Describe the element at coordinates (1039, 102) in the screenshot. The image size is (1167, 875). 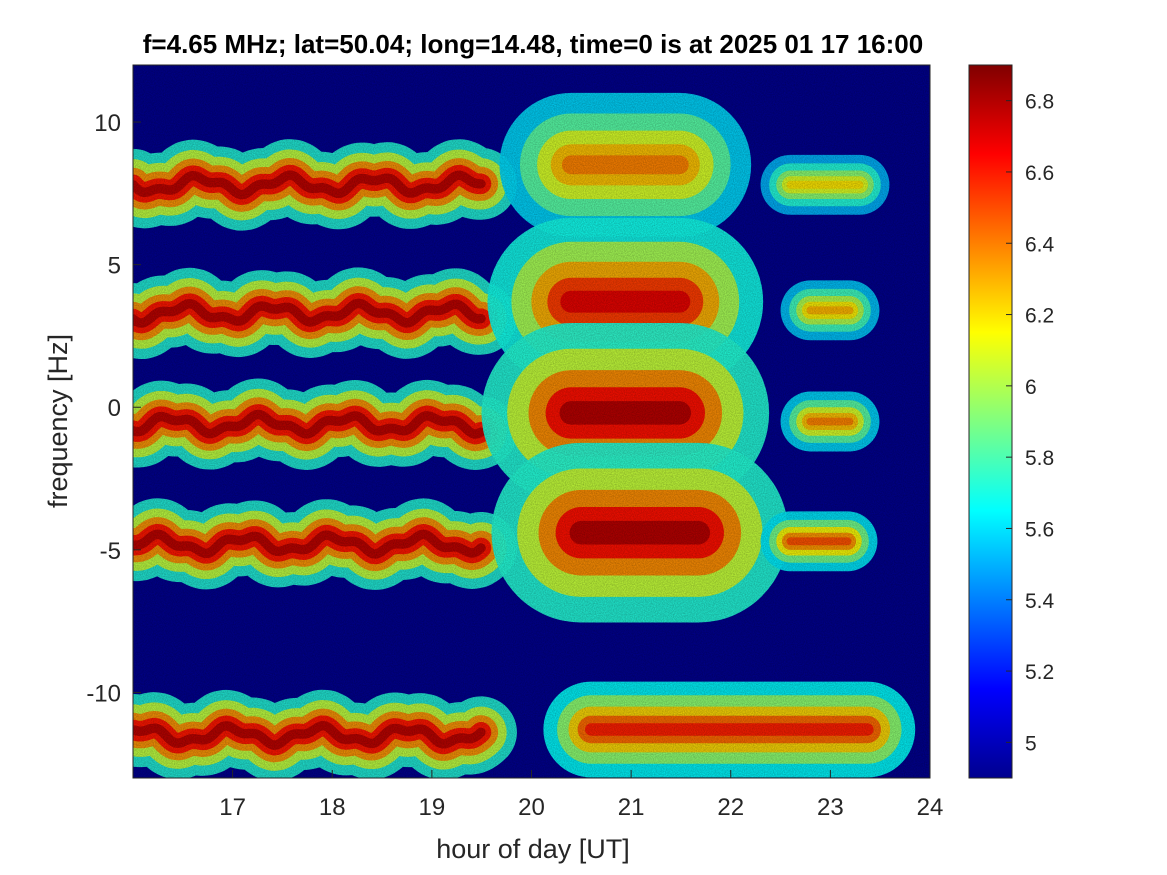
I see `colorbar-tick-label: 6.8` at that location.